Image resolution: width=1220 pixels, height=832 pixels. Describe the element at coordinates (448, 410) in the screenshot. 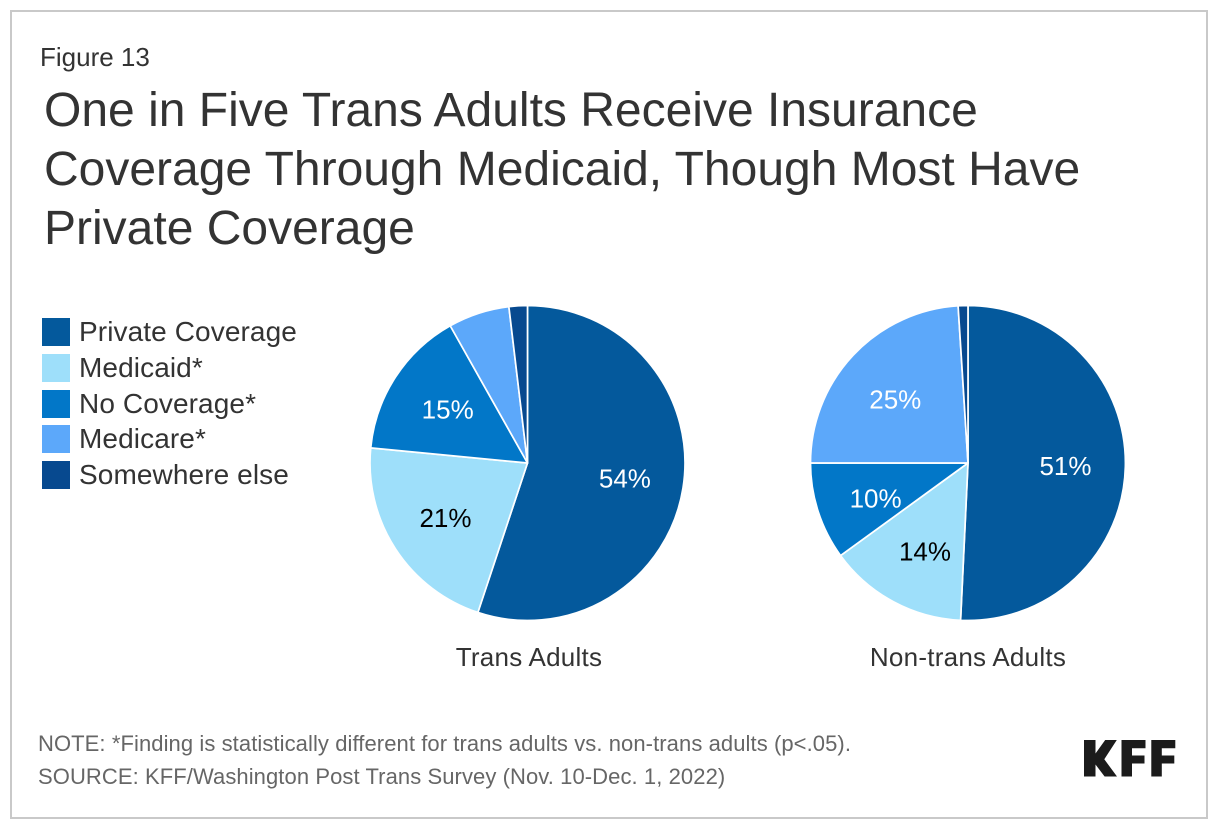

I see `svg-text: 15%` at that location.